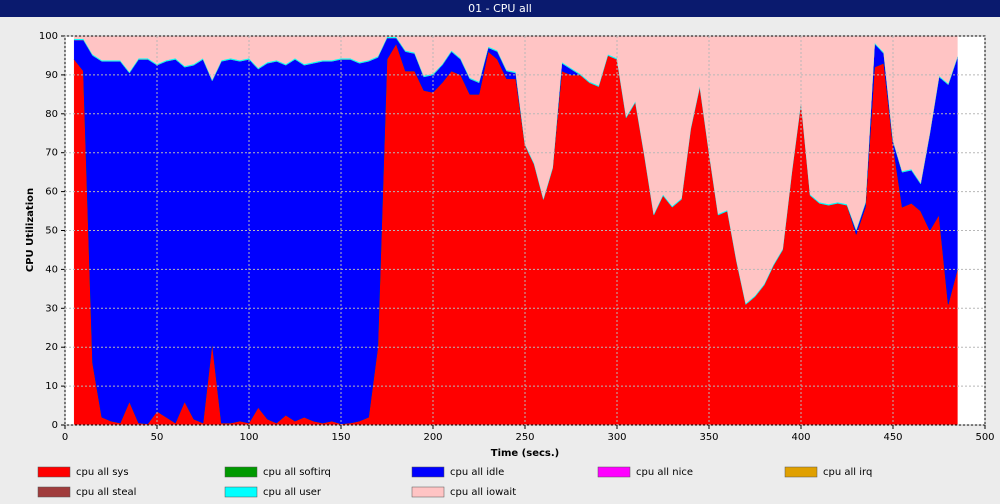  What do you see at coordinates (525, 453) in the screenshot?
I see `x-axis-label: Time (secs.)` at bounding box center [525, 453].